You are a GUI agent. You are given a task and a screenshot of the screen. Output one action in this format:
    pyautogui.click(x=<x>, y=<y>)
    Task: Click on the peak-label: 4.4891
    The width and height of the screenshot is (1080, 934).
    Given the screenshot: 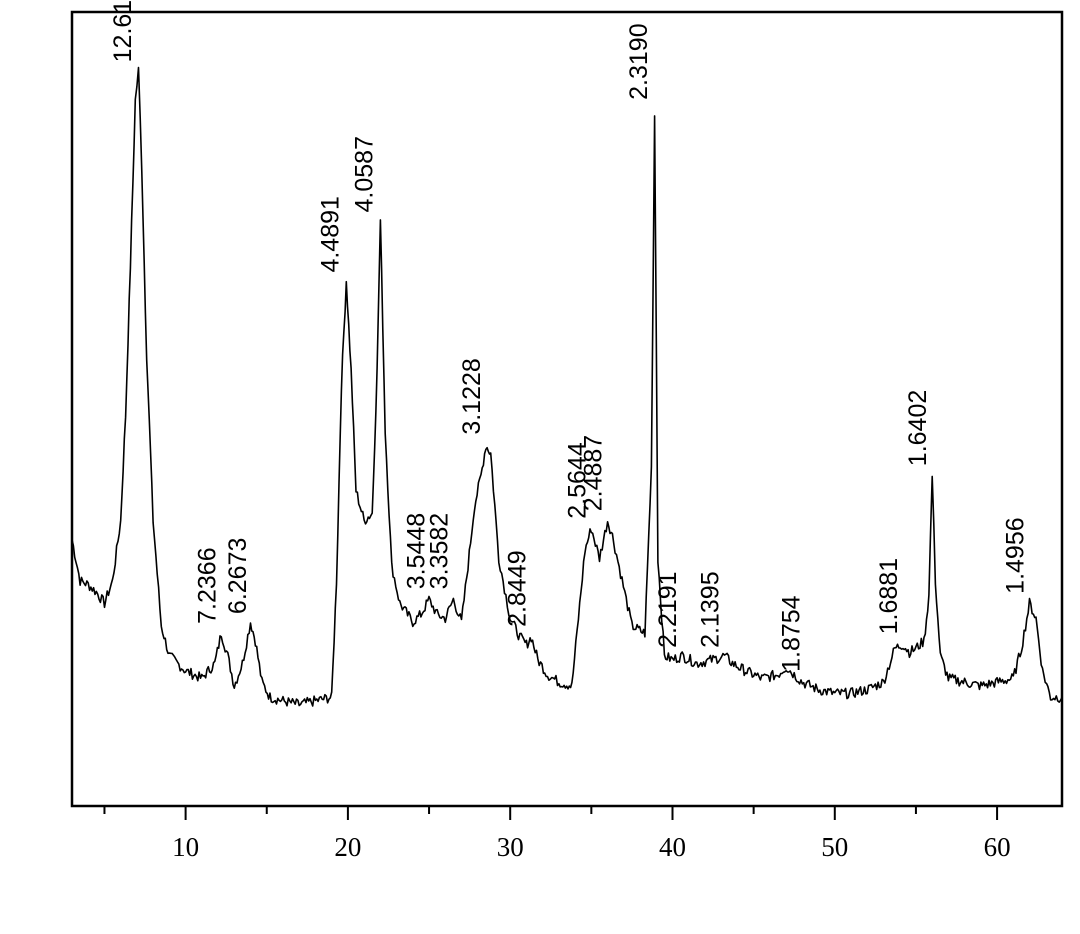 What is the action you would take?
    pyautogui.click(x=331, y=234)
    